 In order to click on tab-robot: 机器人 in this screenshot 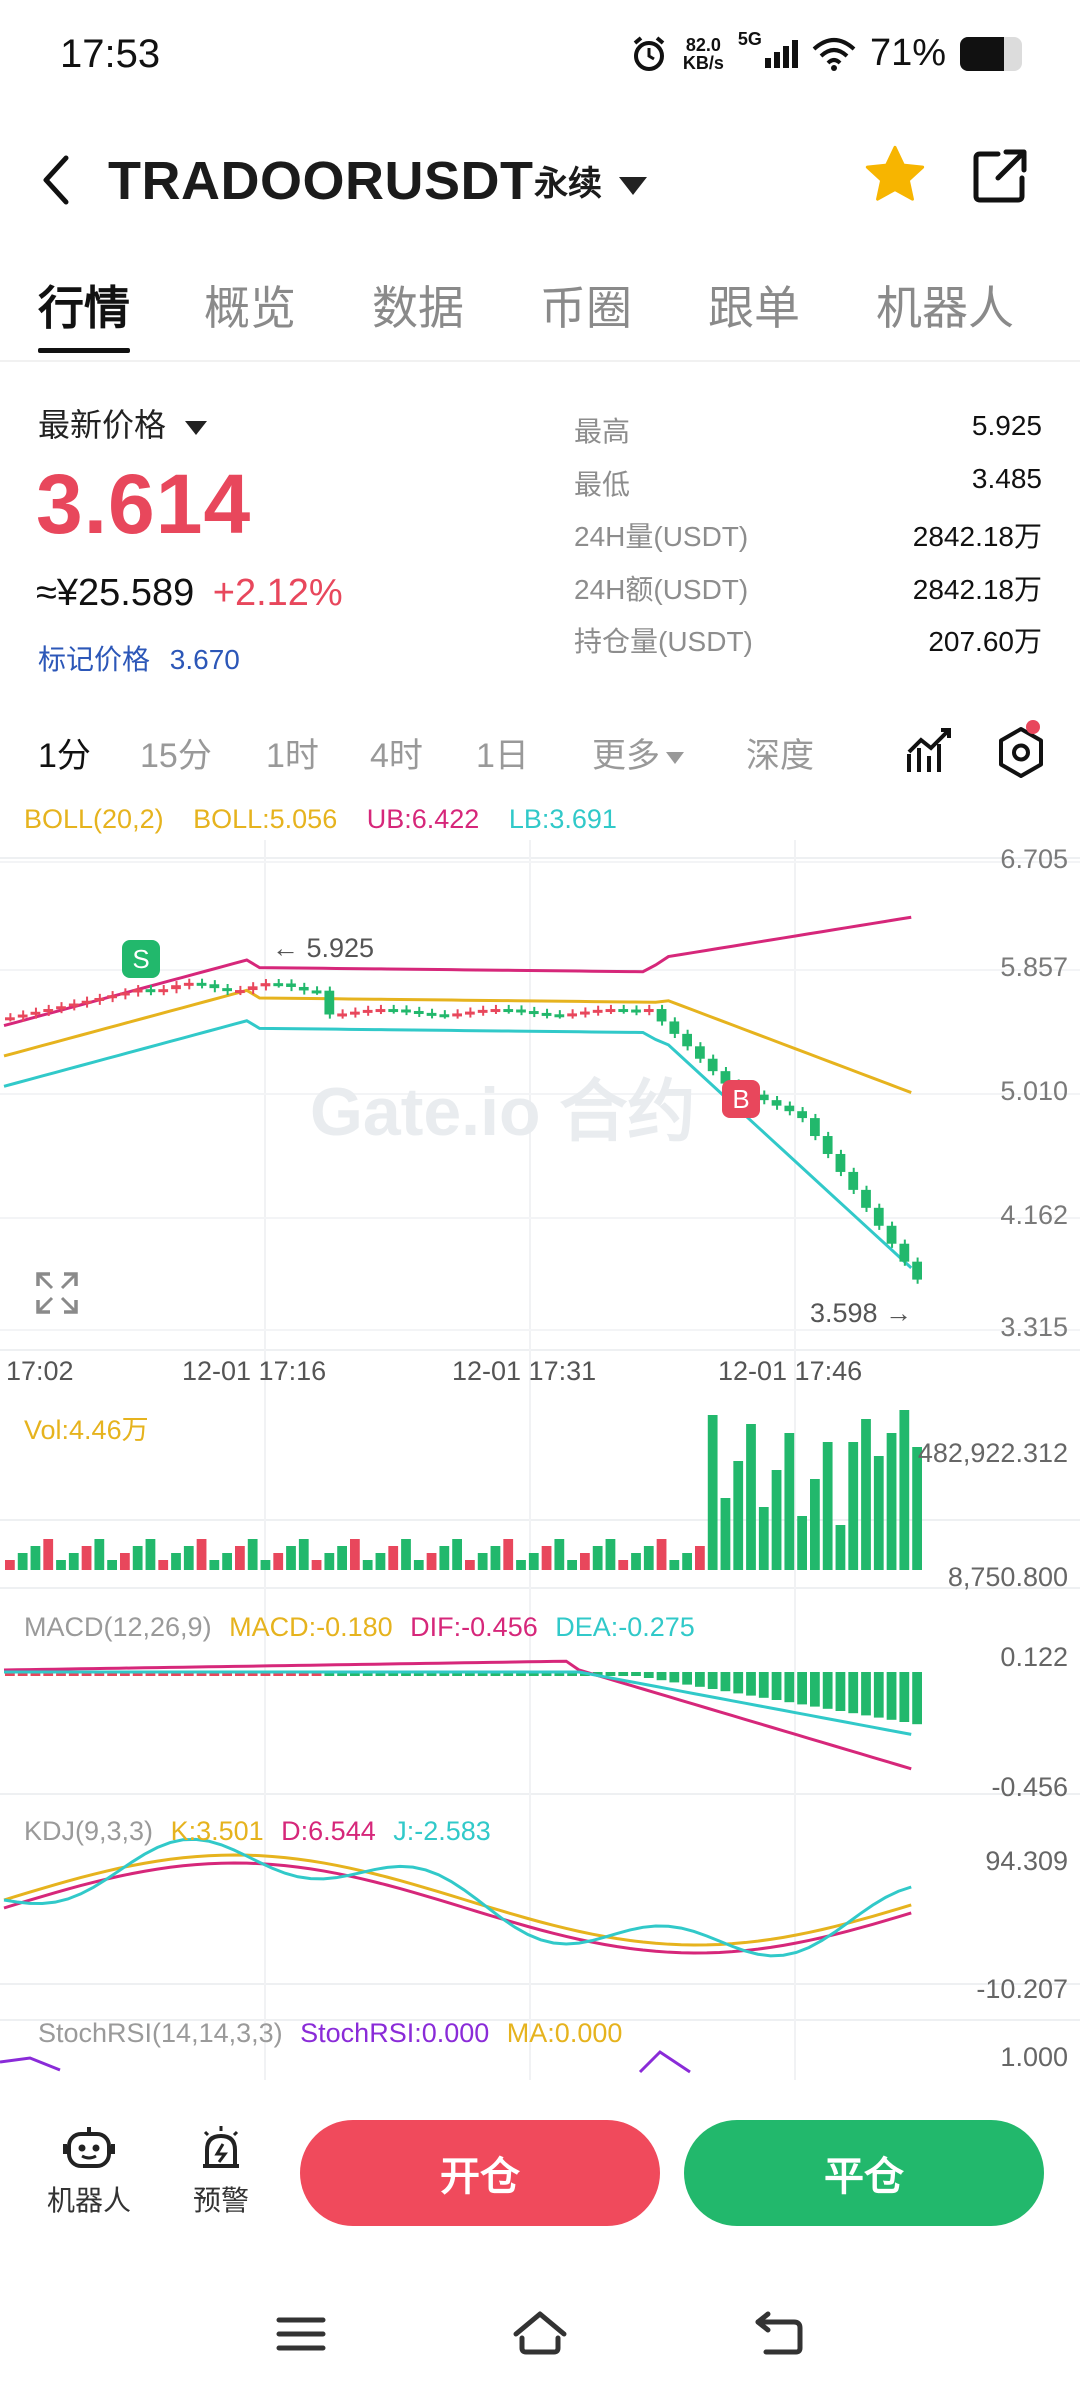, I will do `click(945, 308)`.